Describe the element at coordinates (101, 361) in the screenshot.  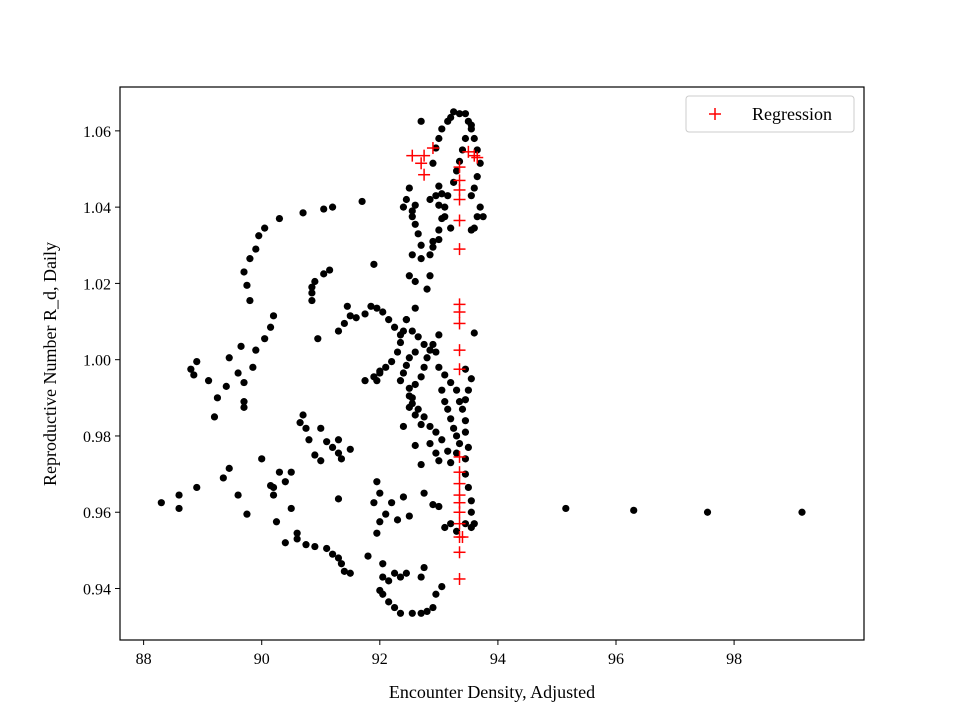
I see `y-axis: 0.94 0.96 0.98 1.00 1.02 1.04 1.06` at that location.